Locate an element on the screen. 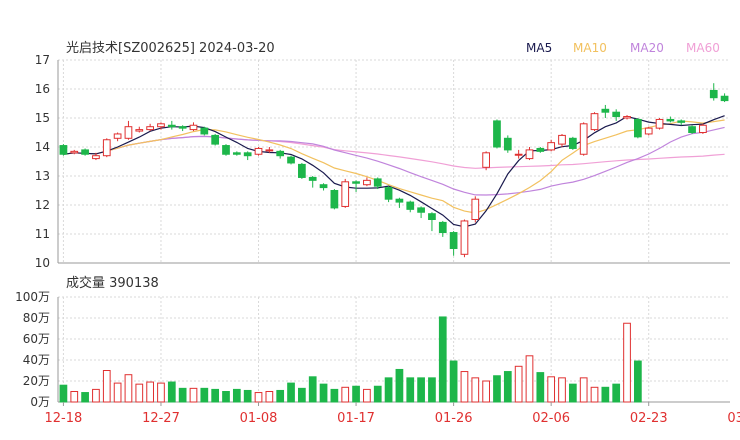 This screenshot has width=740, height=440. price-tick-label: 12 is located at coordinates (42, 205).